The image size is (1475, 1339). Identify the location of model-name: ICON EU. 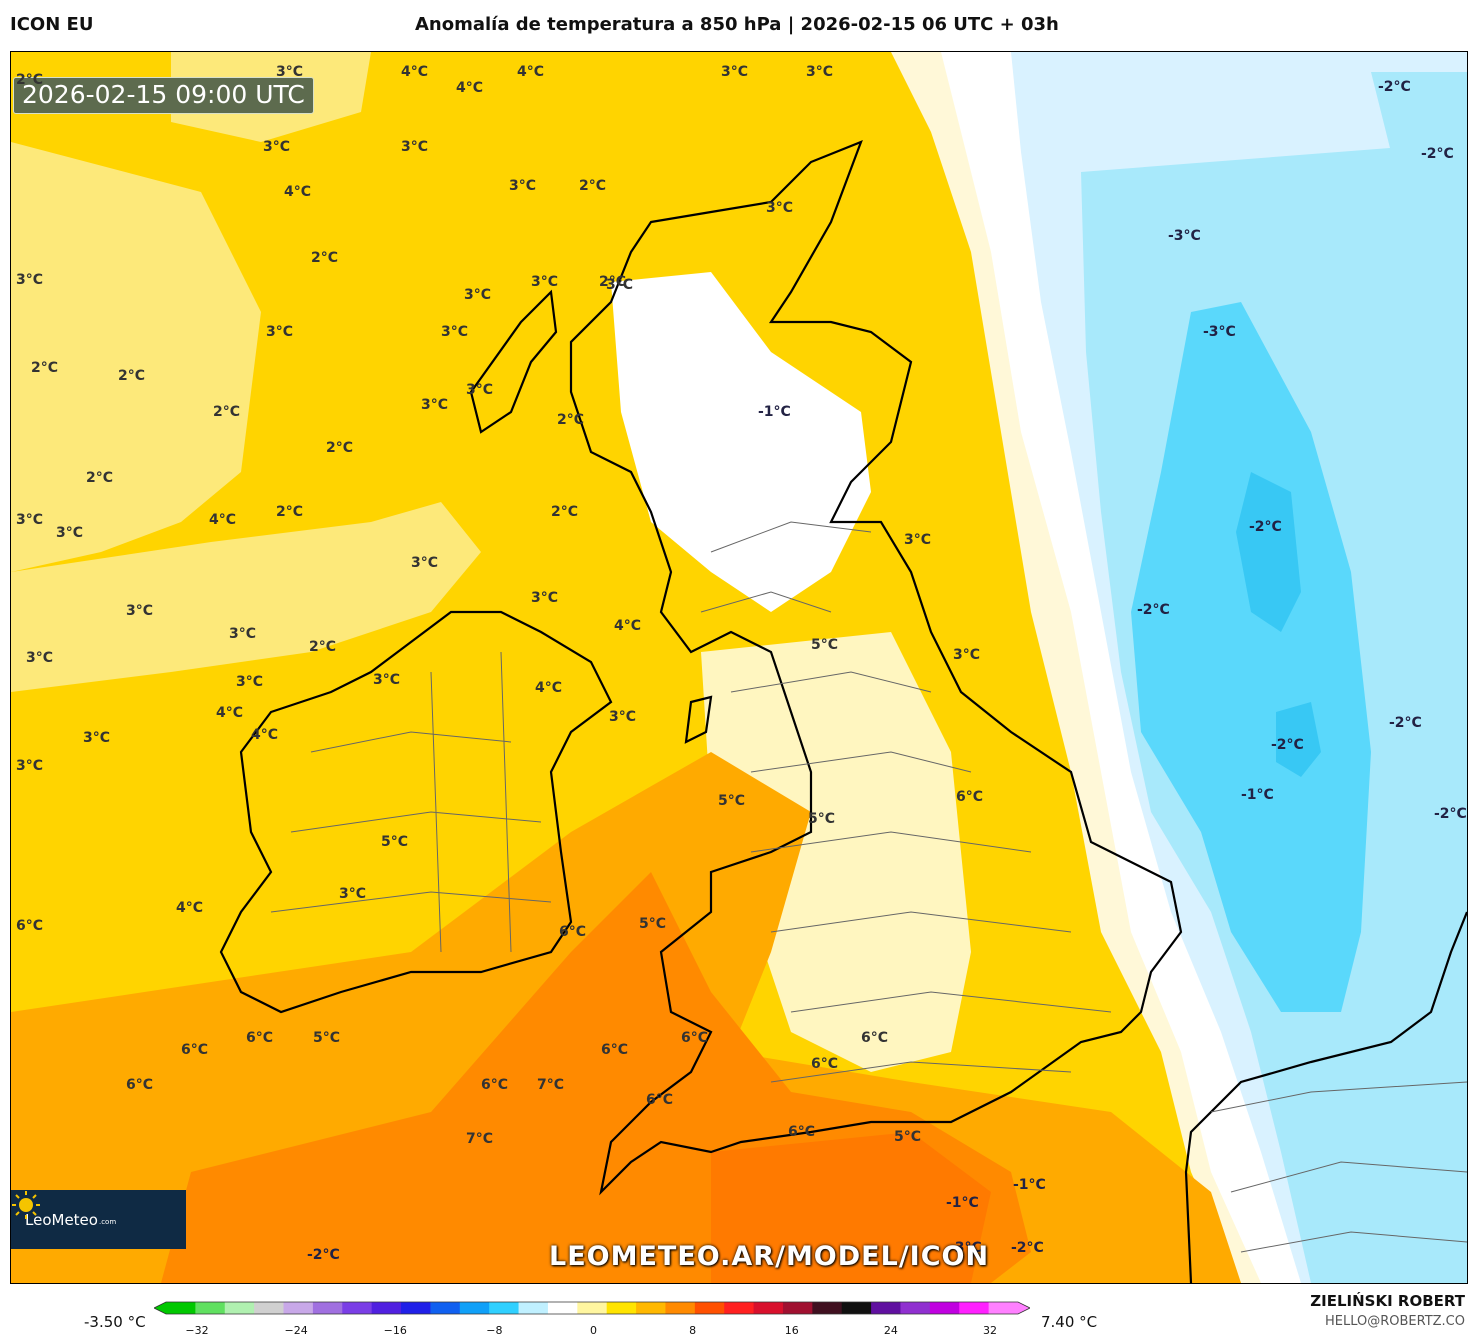
(52, 24).